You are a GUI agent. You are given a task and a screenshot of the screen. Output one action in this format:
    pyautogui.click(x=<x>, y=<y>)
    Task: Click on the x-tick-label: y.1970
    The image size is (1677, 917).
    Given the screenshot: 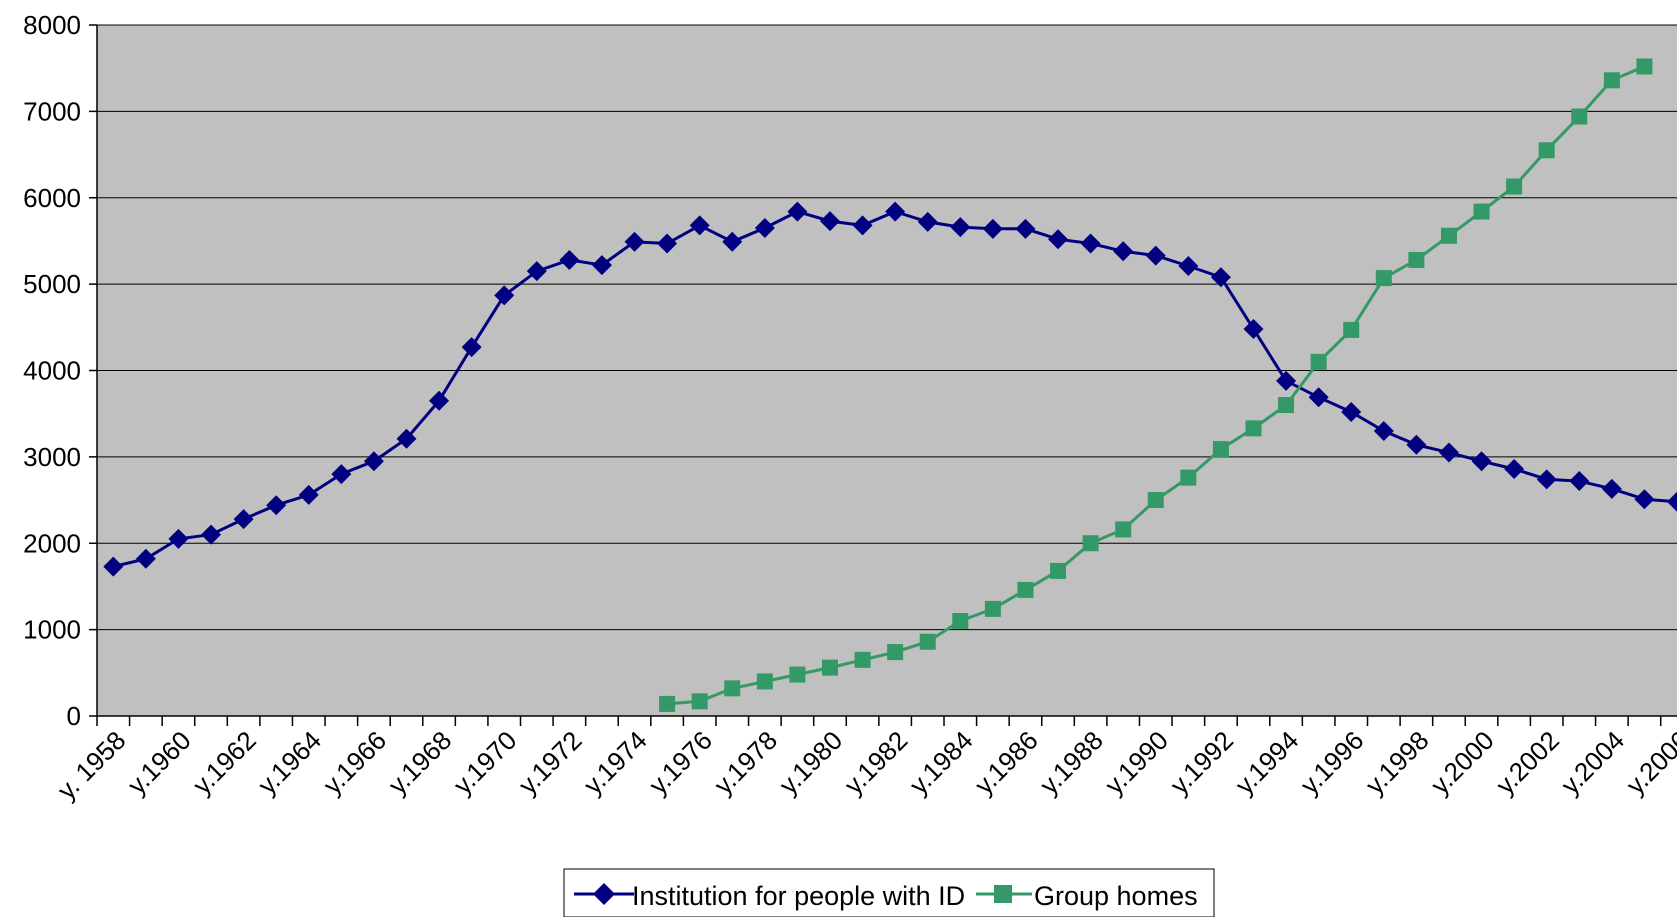 What is the action you would take?
    pyautogui.click(x=484, y=762)
    